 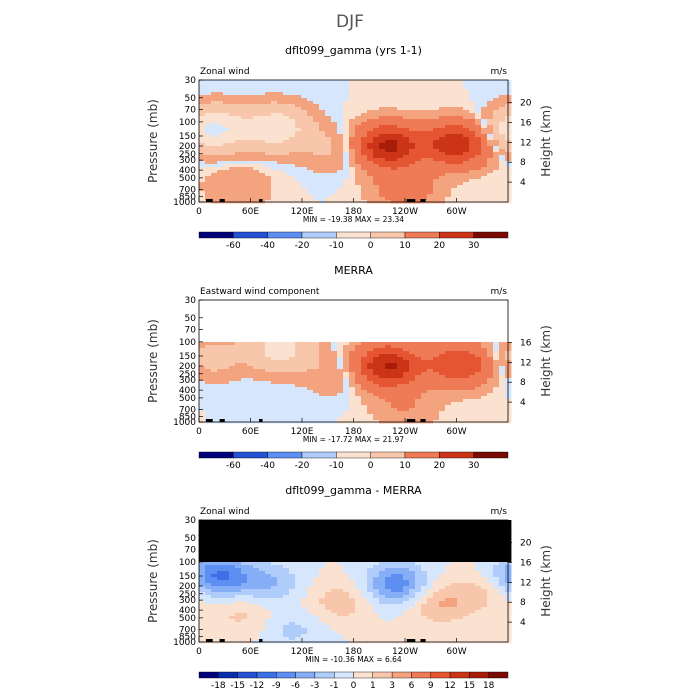 I want to click on colorbar-swatch, so click(x=285, y=235).